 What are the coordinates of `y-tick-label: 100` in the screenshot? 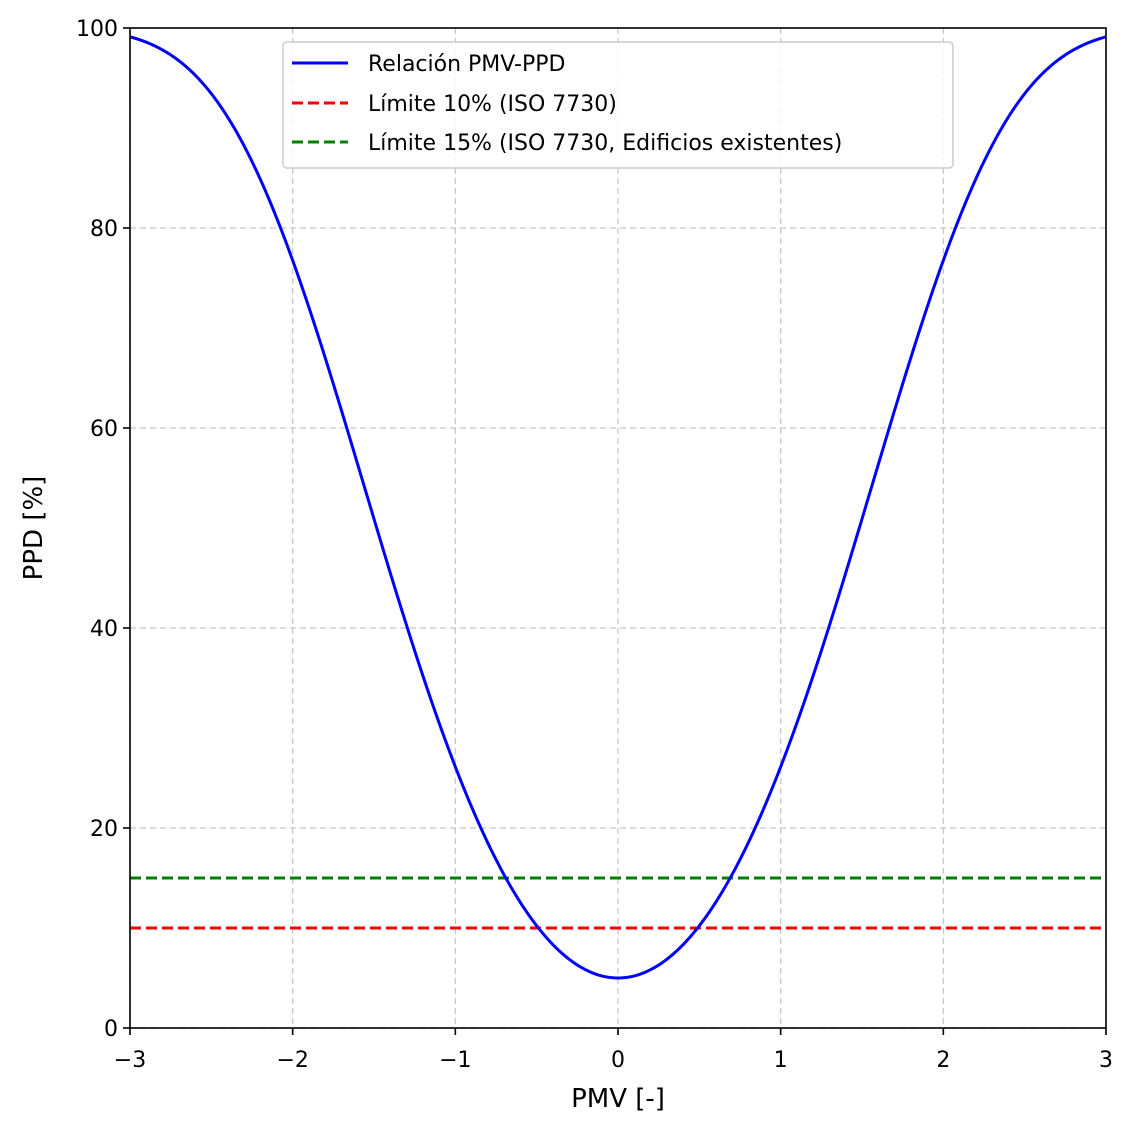 It's located at (97, 29).